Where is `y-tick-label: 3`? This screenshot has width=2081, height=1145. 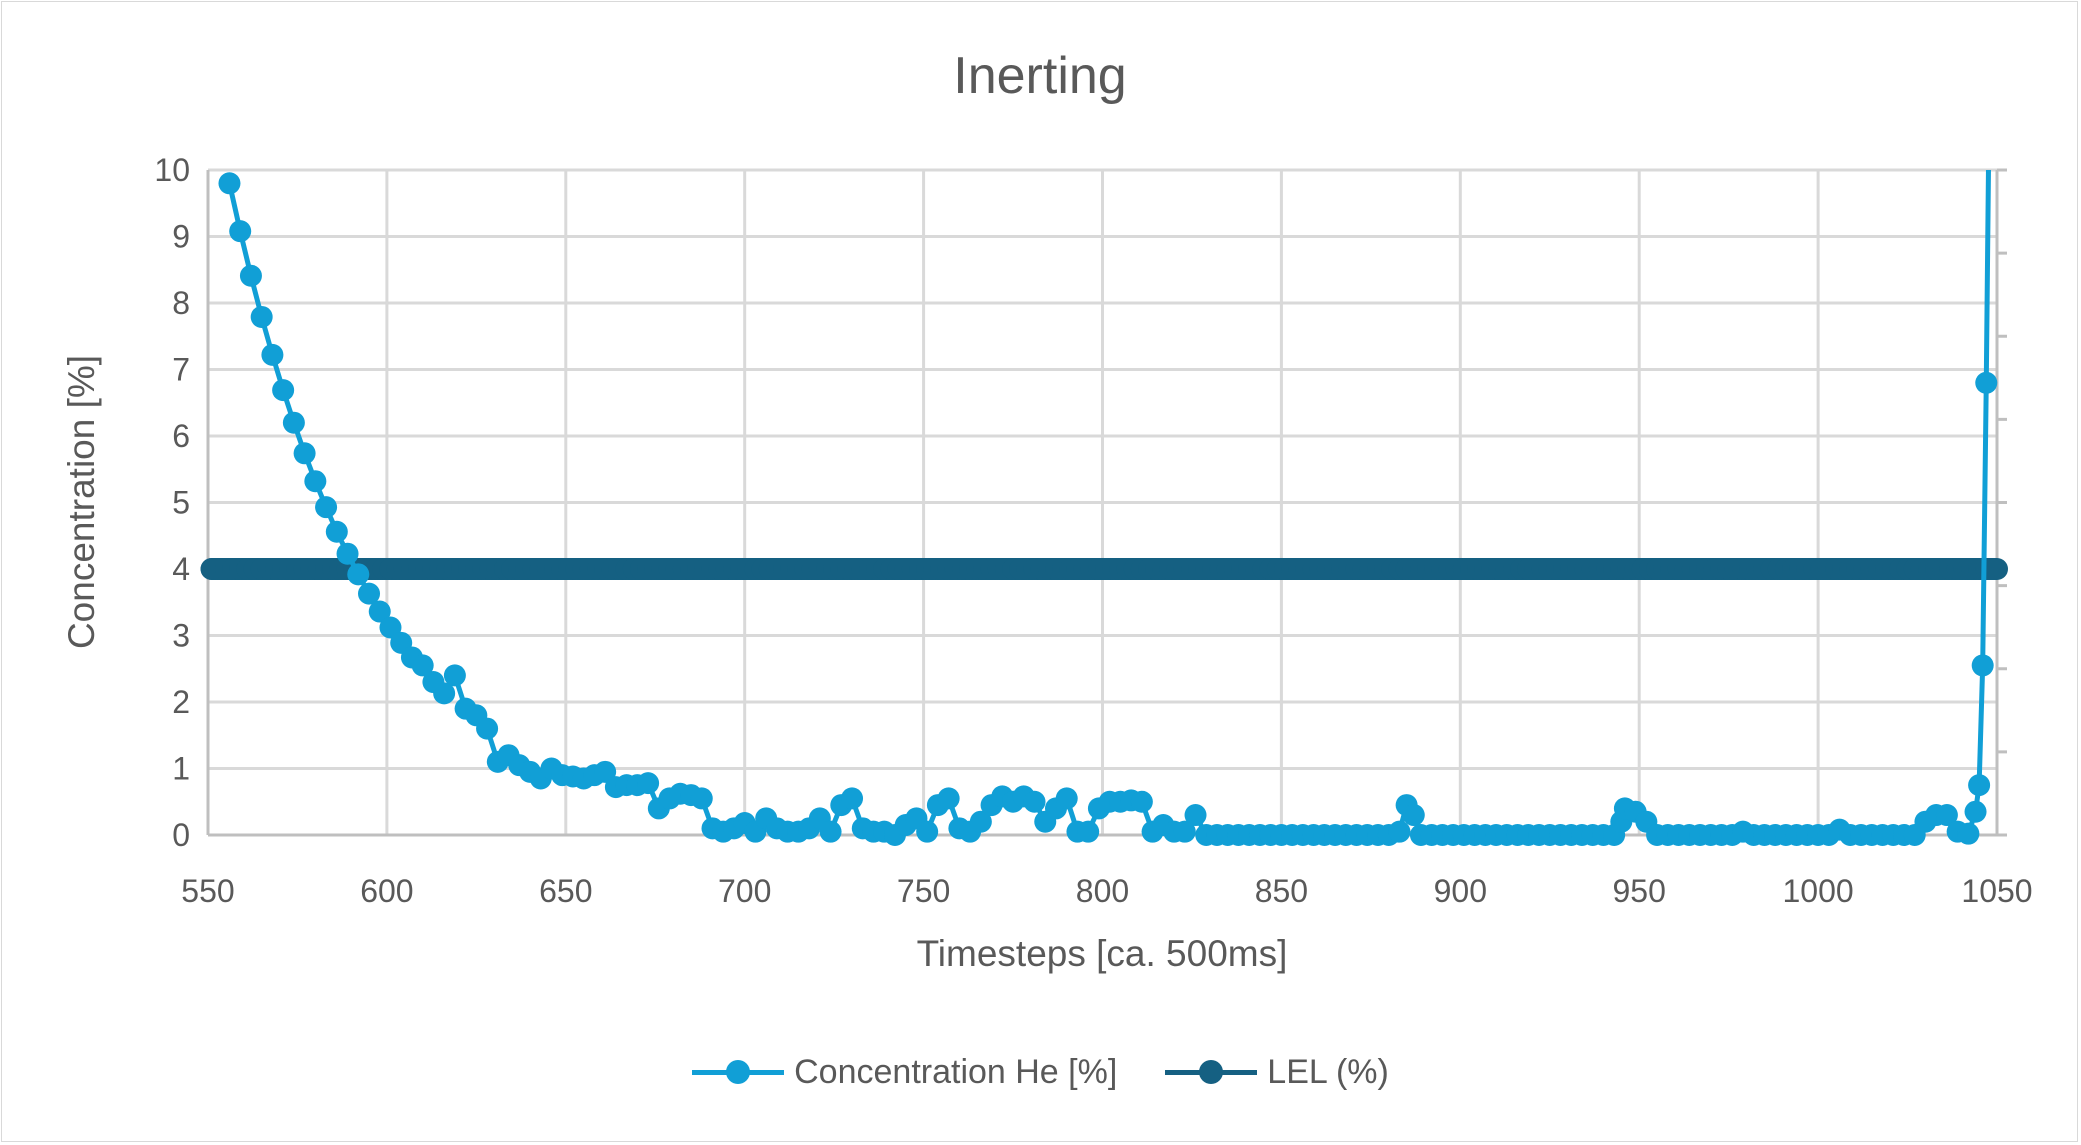
y-tick-label: 3 is located at coordinates (181, 636).